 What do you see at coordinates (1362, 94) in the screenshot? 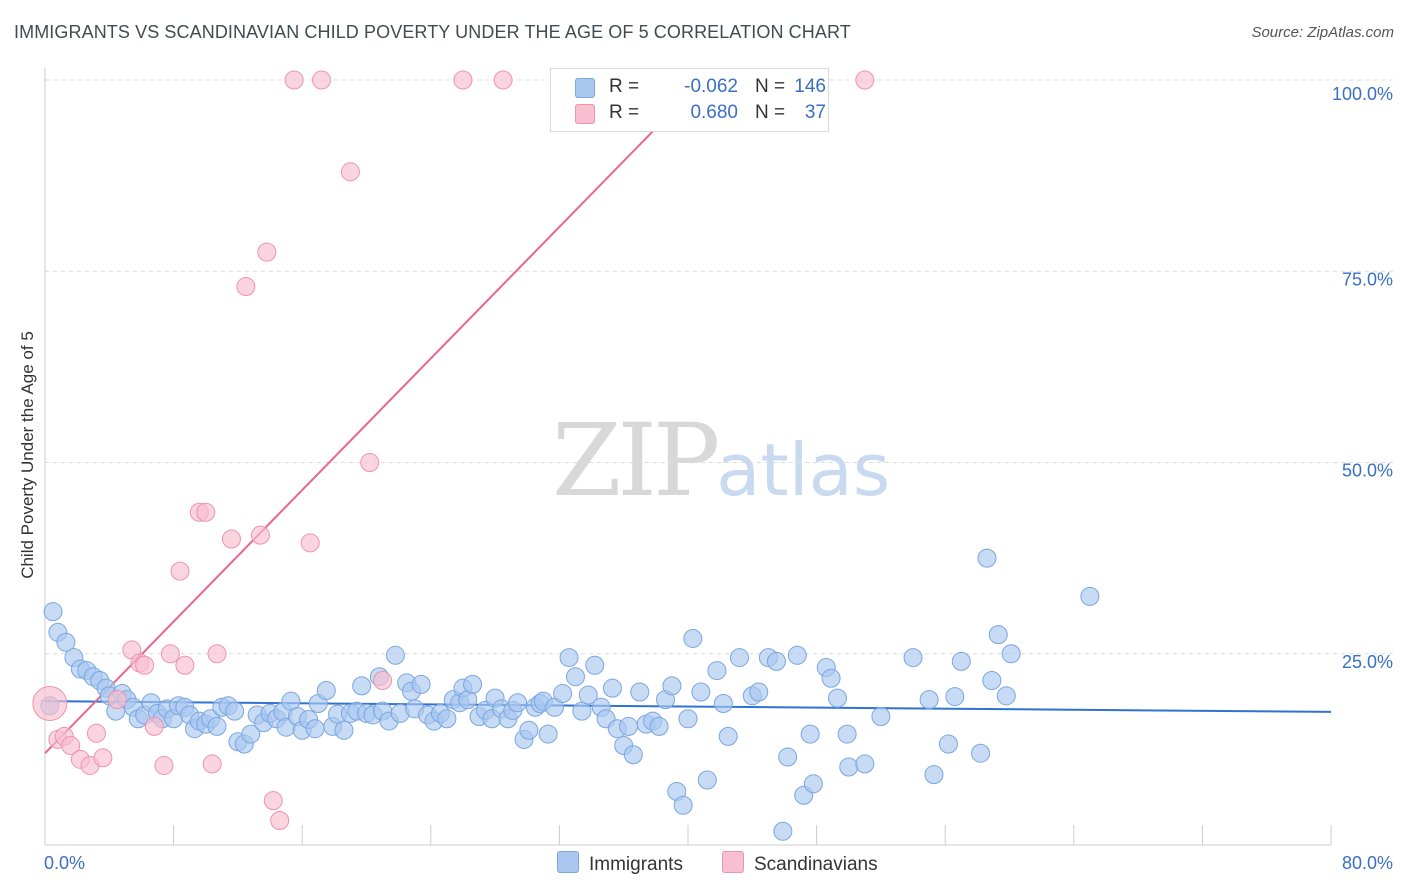
I see `y-tick-label: 100.0%` at bounding box center [1362, 94].